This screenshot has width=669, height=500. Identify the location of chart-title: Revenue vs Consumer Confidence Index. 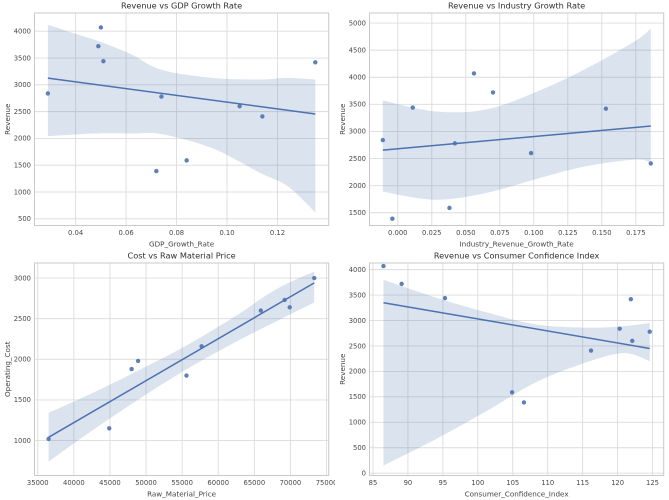
(516, 256).